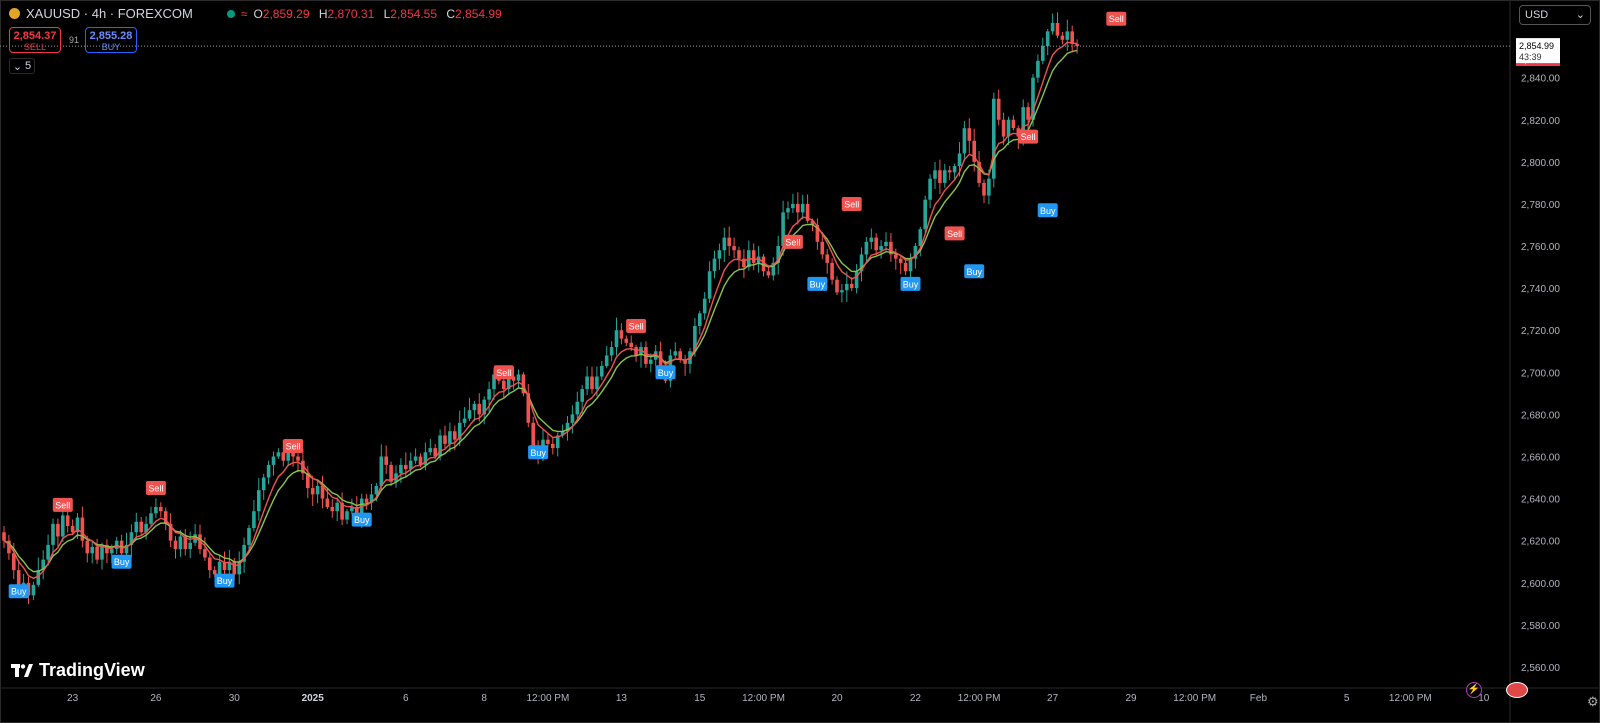 This screenshot has height=723, width=1600. I want to click on x-tick-label: 23, so click(73, 698).